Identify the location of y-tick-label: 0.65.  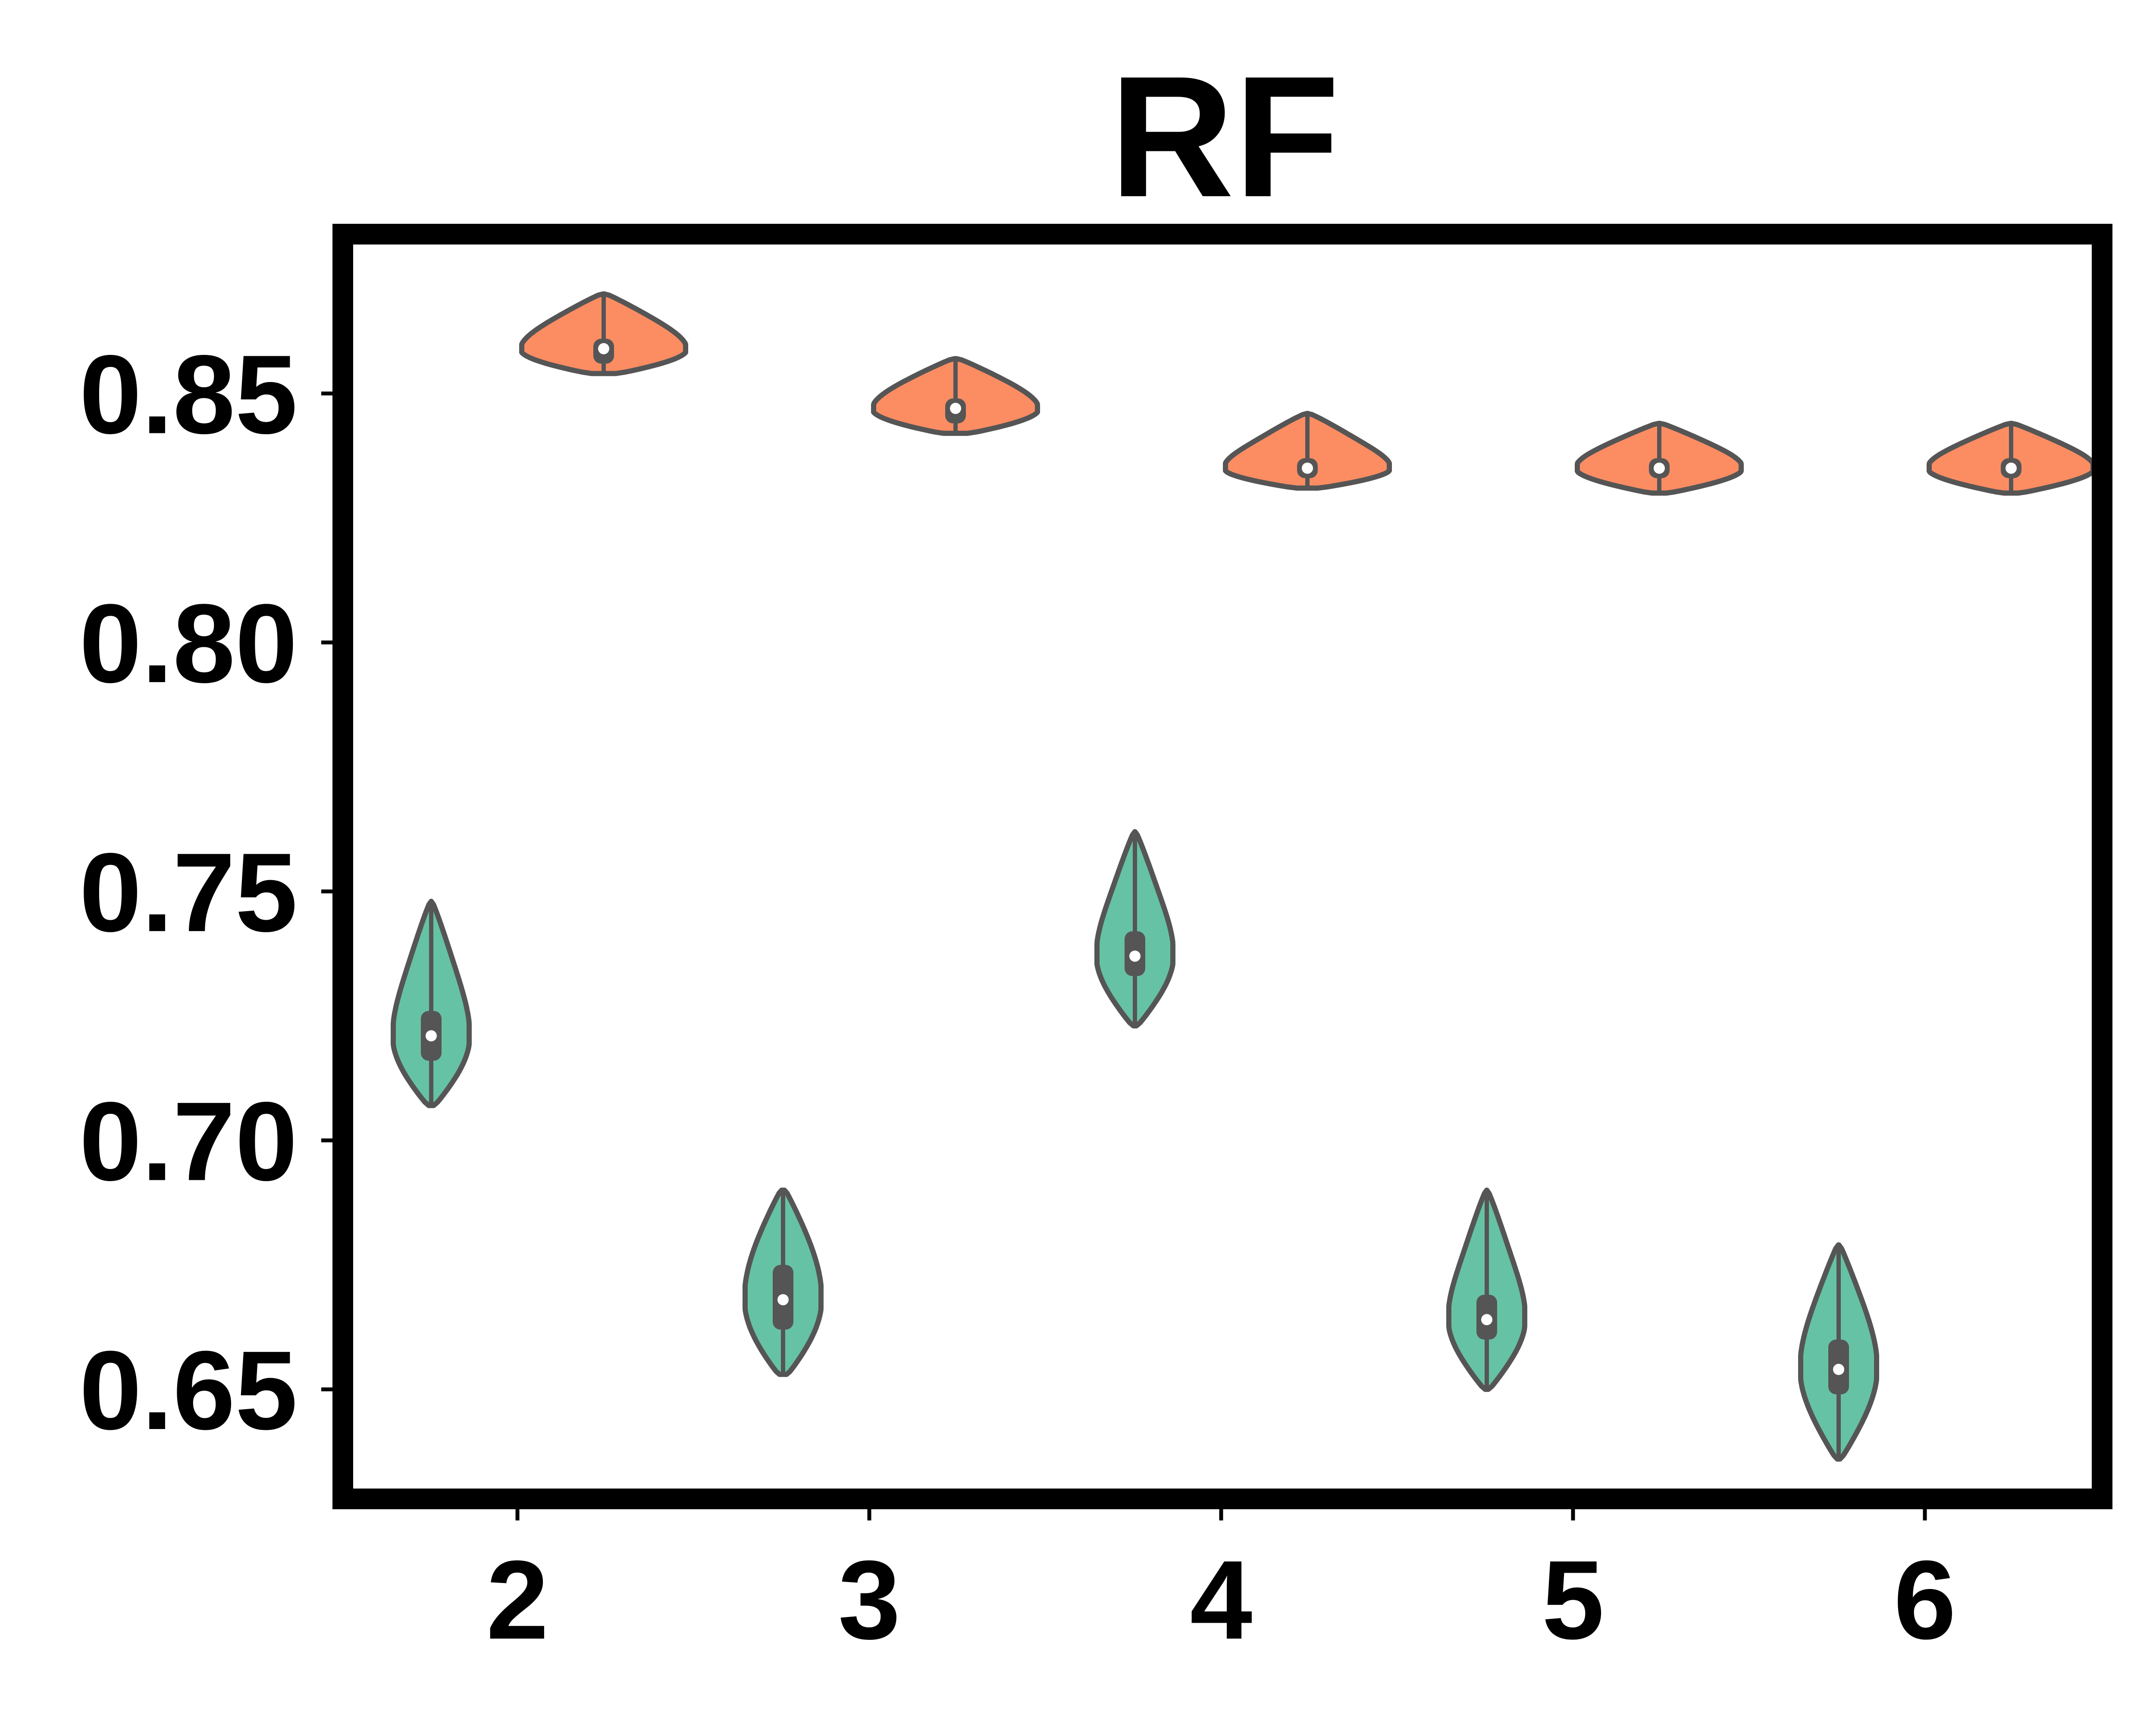
(188, 1390).